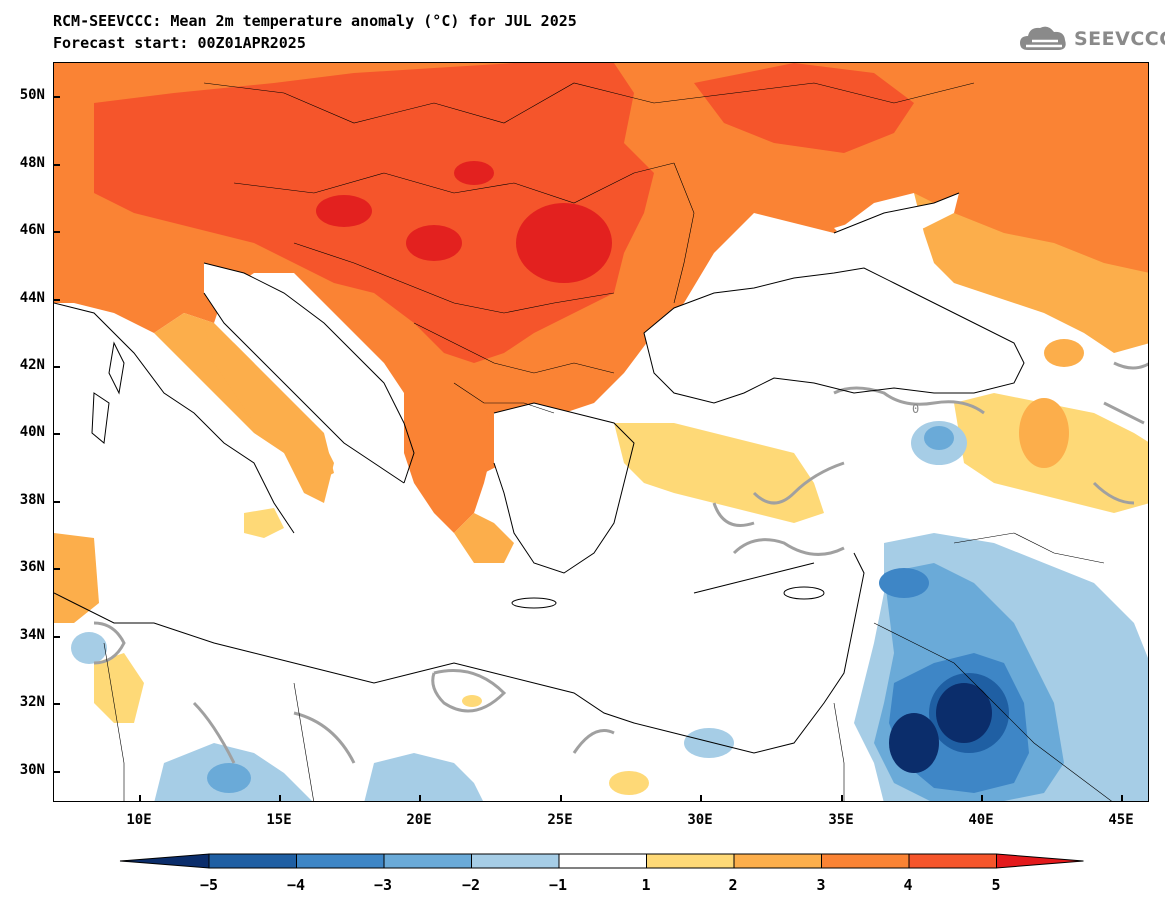 The height and width of the screenshot is (907, 1165). What do you see at coordinates (32, 298) in the screenshot?
I see `lat-label-44n: 44N` at bounding box center [32, 298].